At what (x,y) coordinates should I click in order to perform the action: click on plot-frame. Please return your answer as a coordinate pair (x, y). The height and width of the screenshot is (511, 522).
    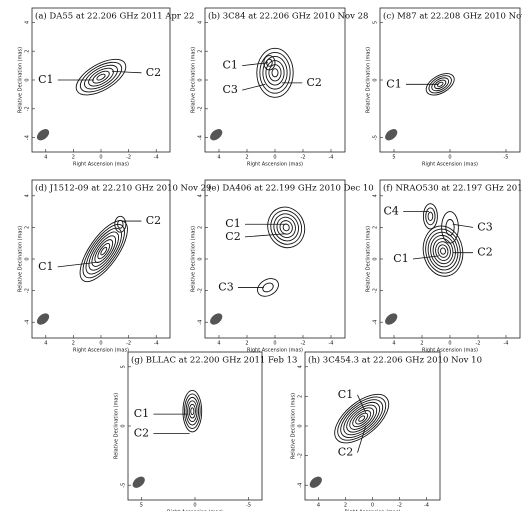
    Looking at the image, I should click on (275, 80).